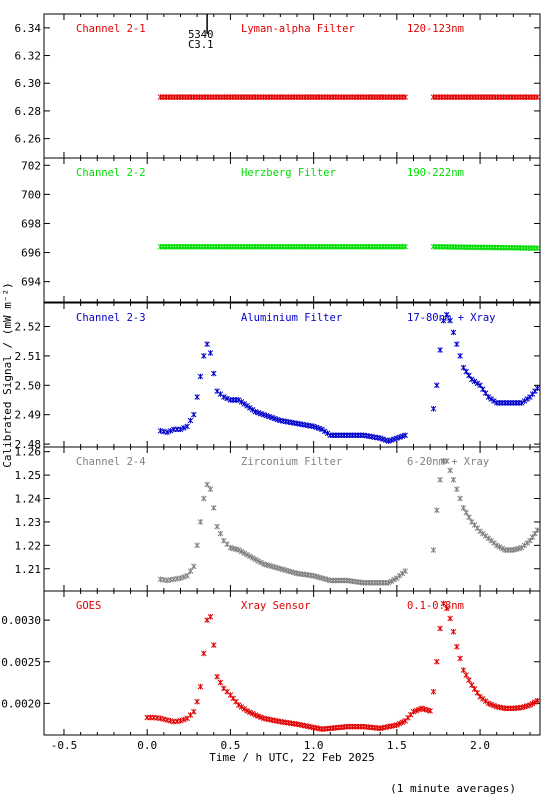 Image resolution: width=550 pixels, height=800 pixels. I want to click on y-tick-label: 1.26, so click(28, 452).